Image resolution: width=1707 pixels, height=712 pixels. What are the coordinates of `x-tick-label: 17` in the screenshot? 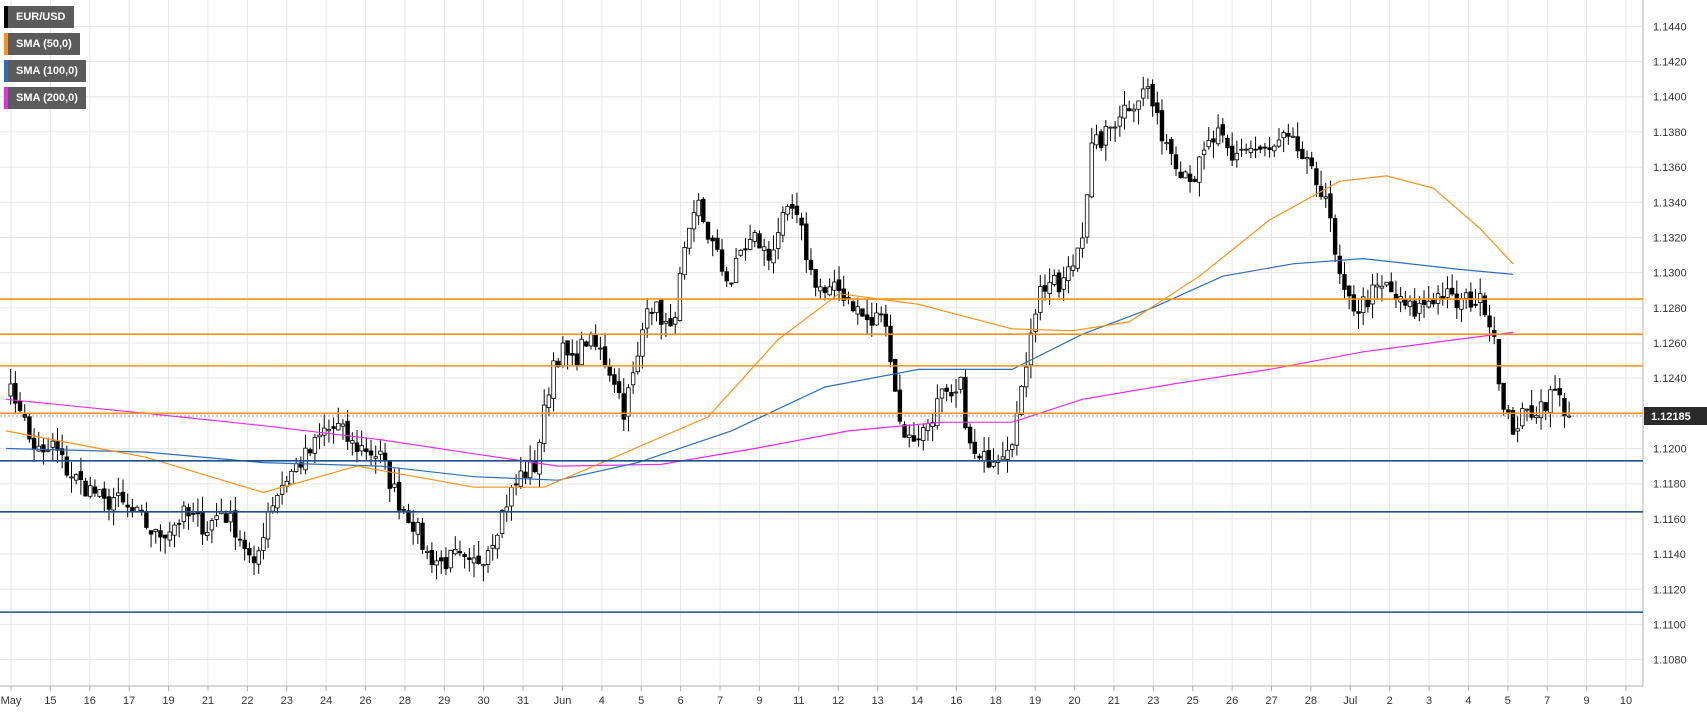 It's located at (129, 701).